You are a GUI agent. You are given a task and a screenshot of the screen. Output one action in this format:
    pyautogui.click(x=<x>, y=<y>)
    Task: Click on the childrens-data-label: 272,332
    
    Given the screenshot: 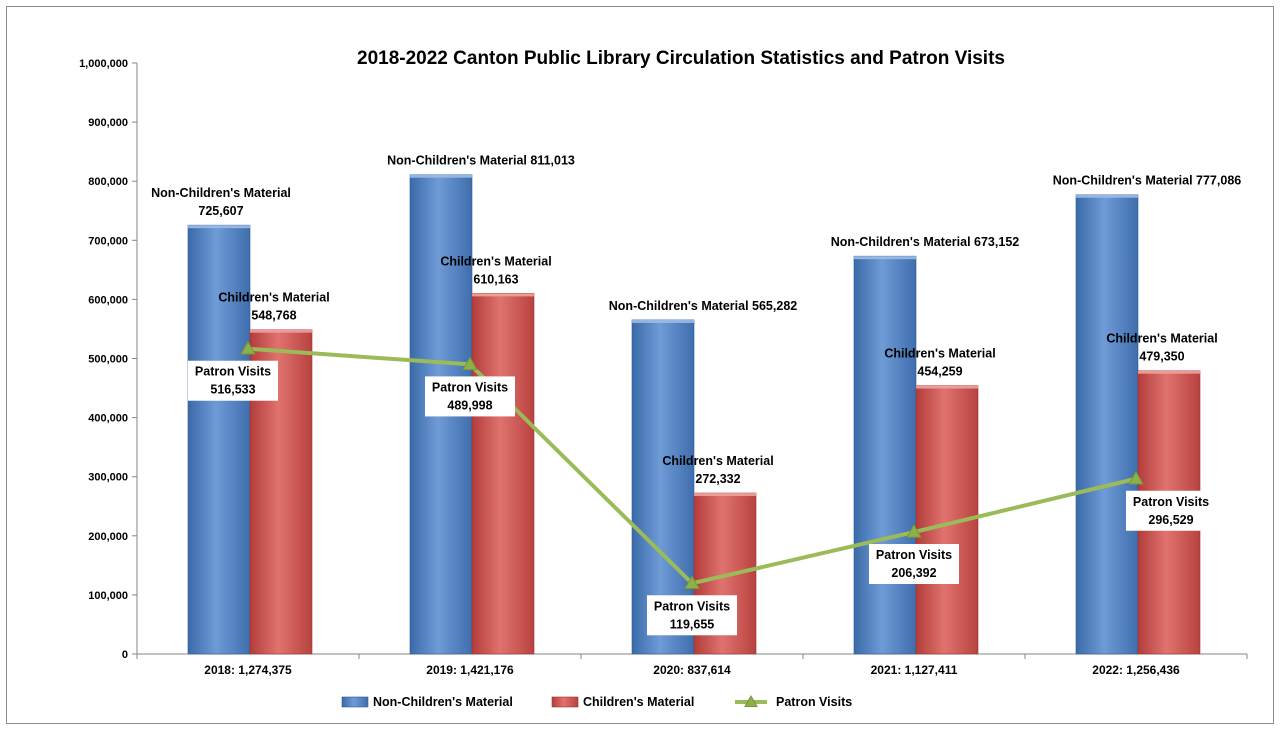 What is the action you would take?
    pyautogui.click(x=717, y=479)
    